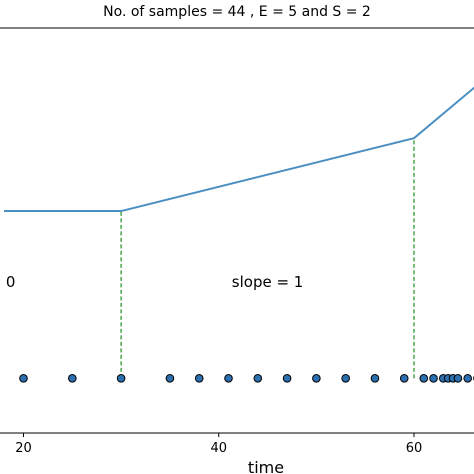 The height and width of the screenshot is (474, 474). I want to click on annotation-layer: 0 slope = 1, so click(154, 282).